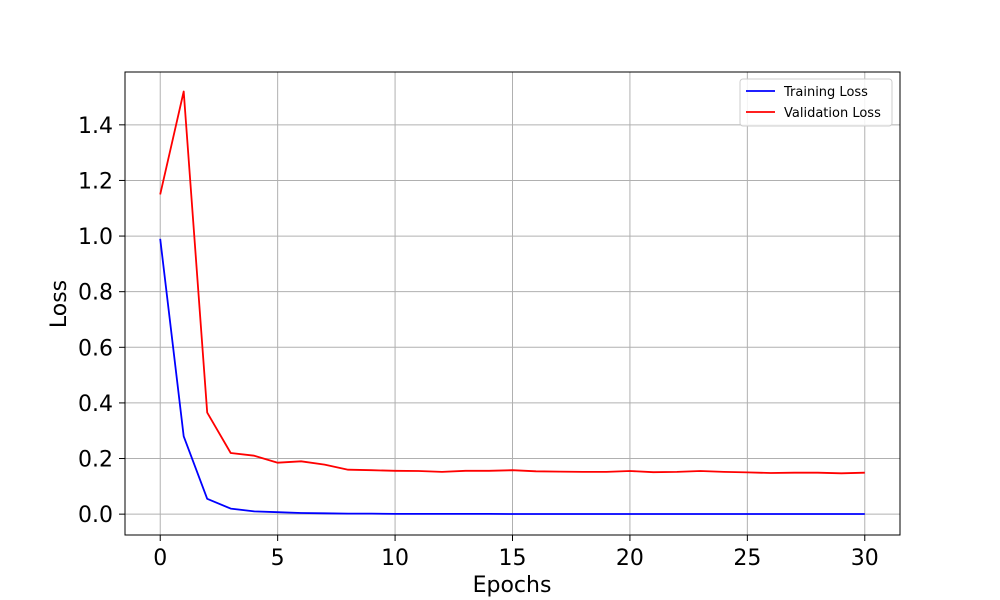  Describe the element at coordinates (395, 558) in the screenshot. I see `x-tick-label: 10` at that location.